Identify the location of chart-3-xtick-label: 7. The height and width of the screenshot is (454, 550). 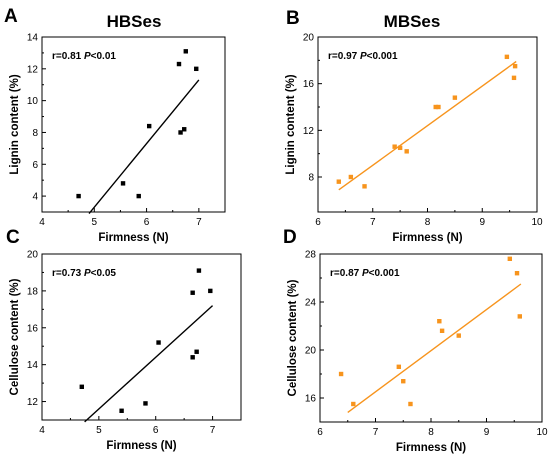
(376, 432).